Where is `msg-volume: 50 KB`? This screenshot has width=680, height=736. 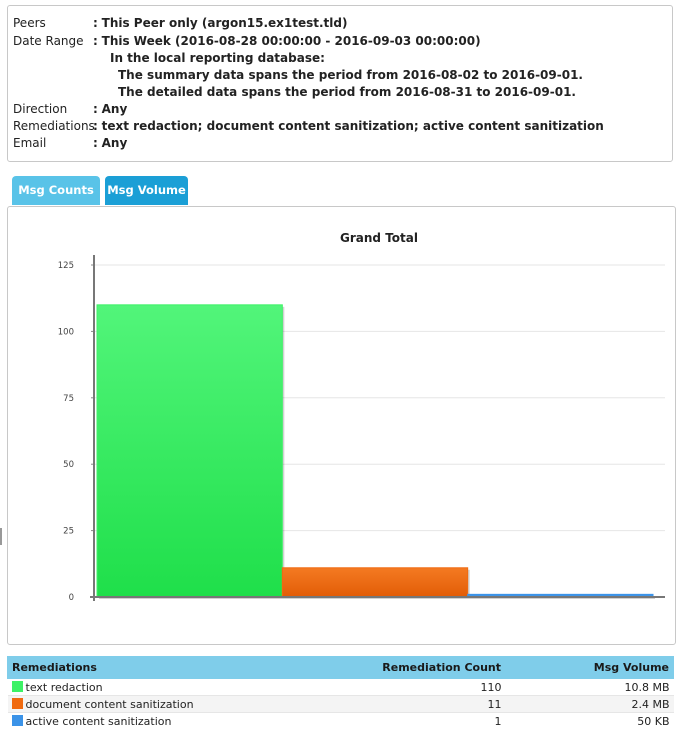
msg-volume: 50 KB is located at coordinates (594, 720).